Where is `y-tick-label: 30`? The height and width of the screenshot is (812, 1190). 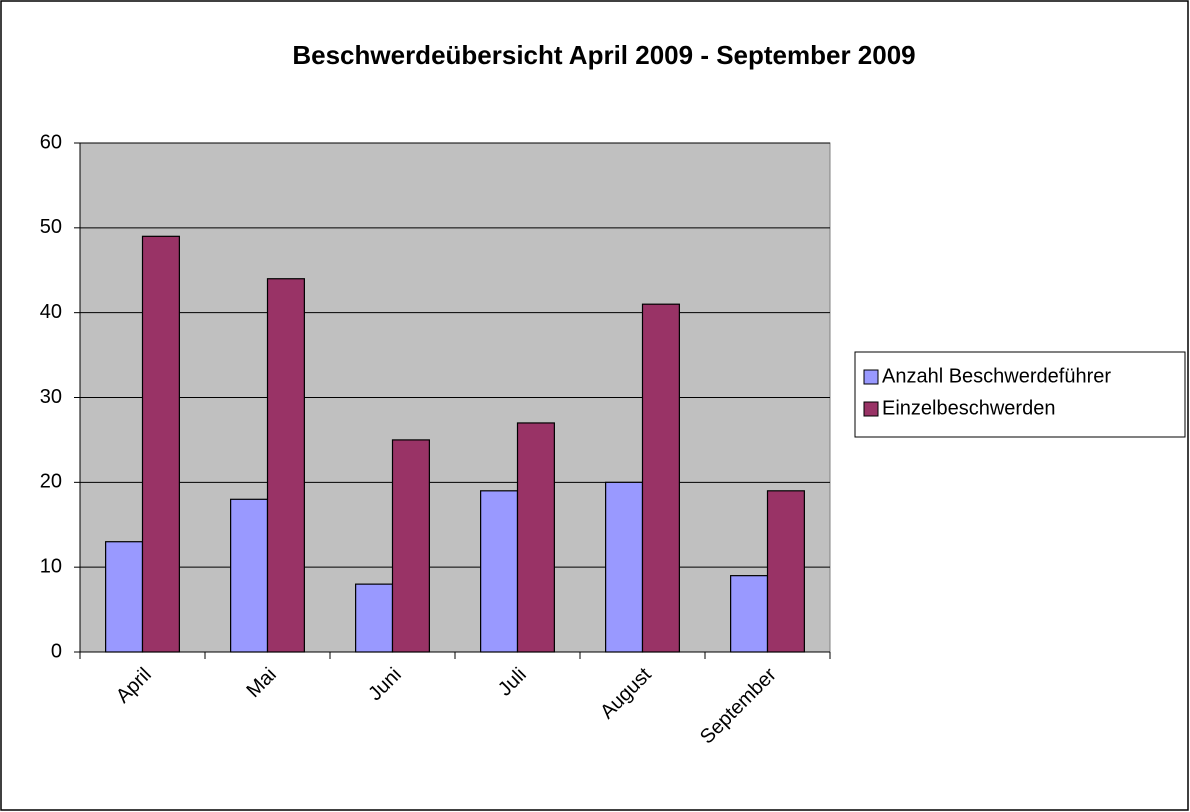
y-tick-label: 30 is located at coordinates (51, 397).